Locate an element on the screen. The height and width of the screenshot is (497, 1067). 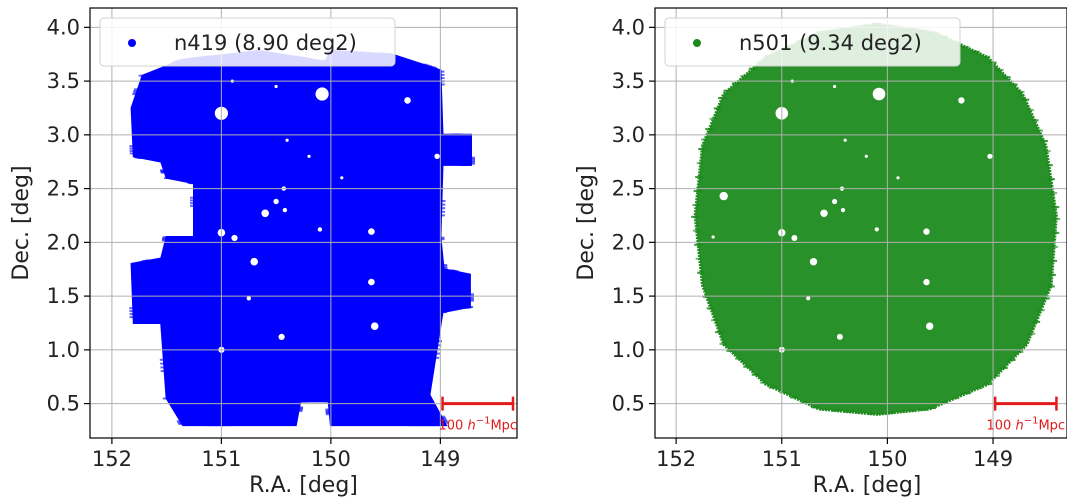
x-tick-label: 149 is located at coordinates (993, 459).